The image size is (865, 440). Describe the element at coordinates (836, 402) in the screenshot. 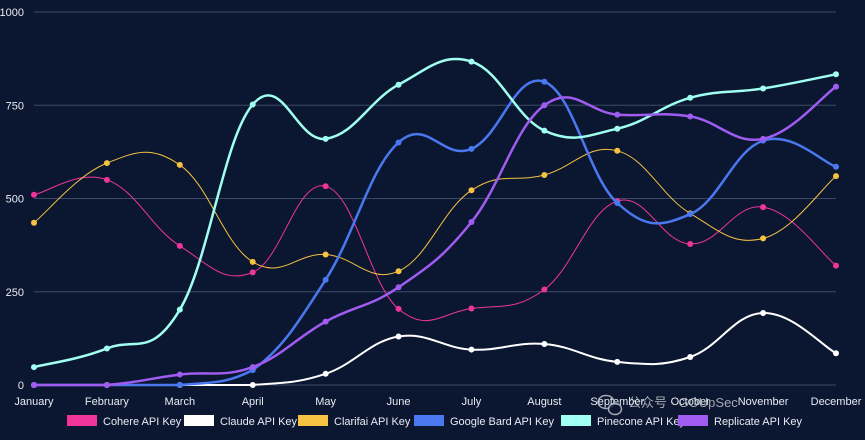

I see `x-tick-label: December` at that location.